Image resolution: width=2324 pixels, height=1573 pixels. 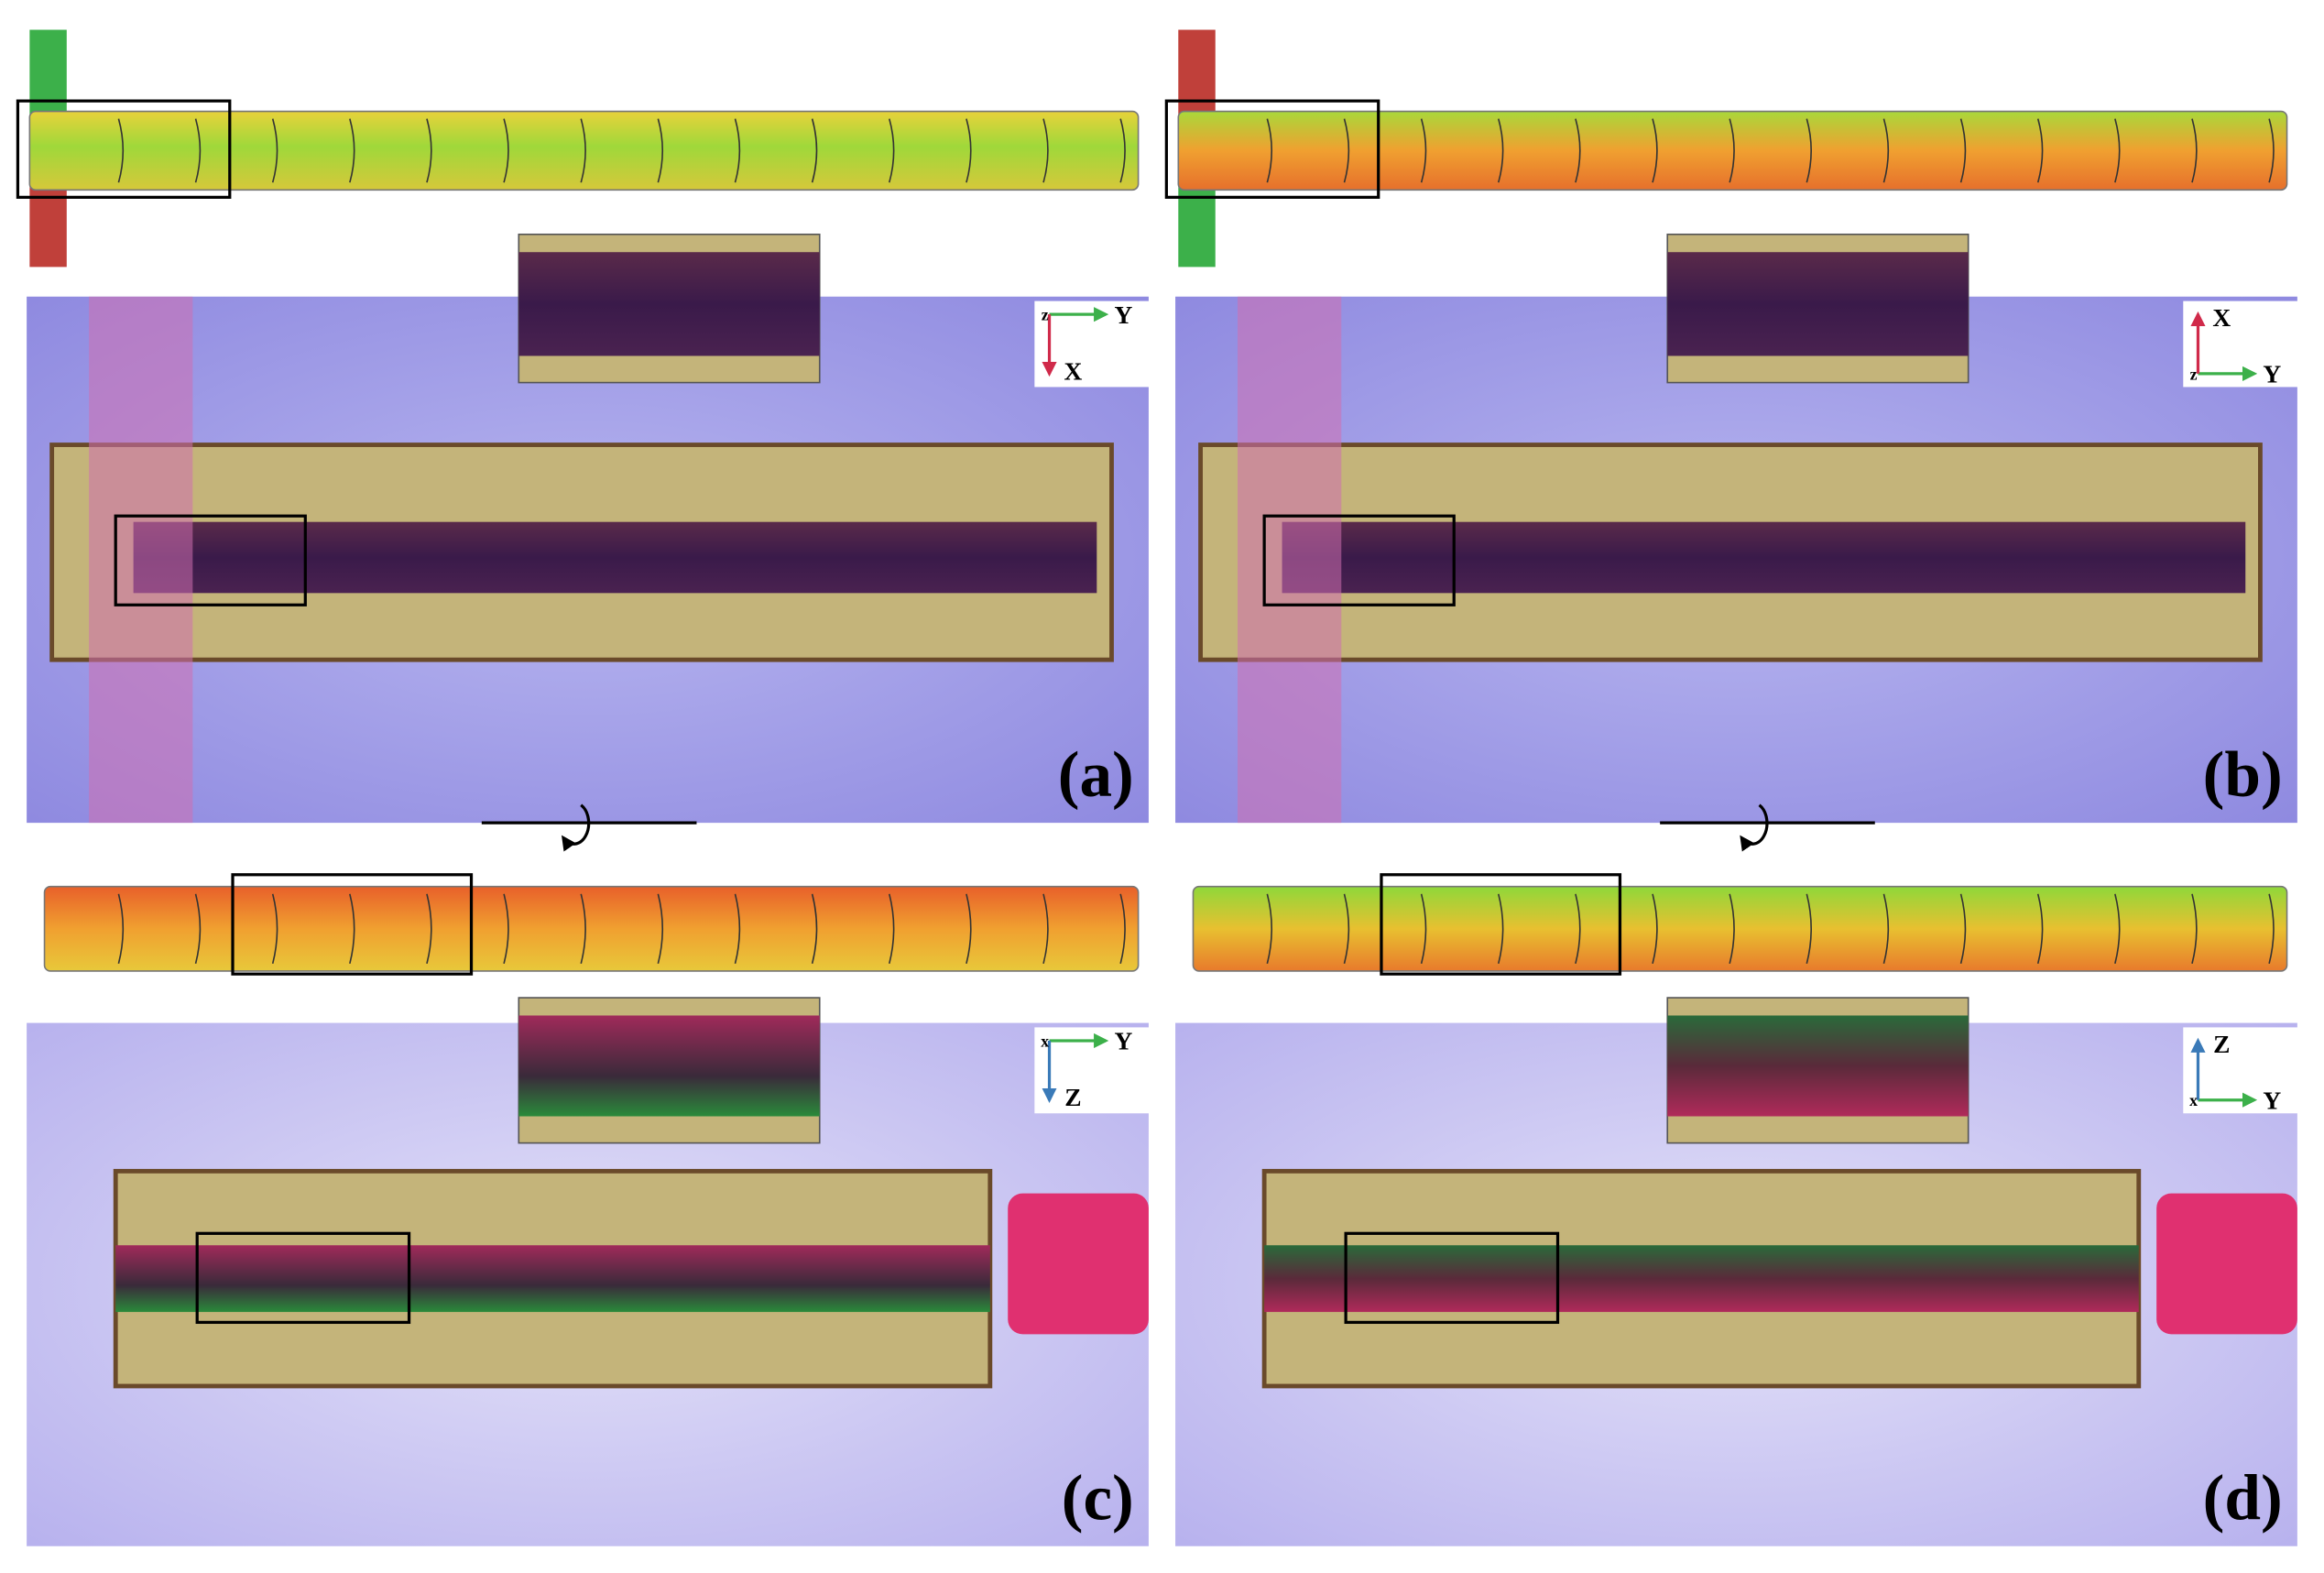 I want to click on panel-label: (b), so click(x=2243, y=775).